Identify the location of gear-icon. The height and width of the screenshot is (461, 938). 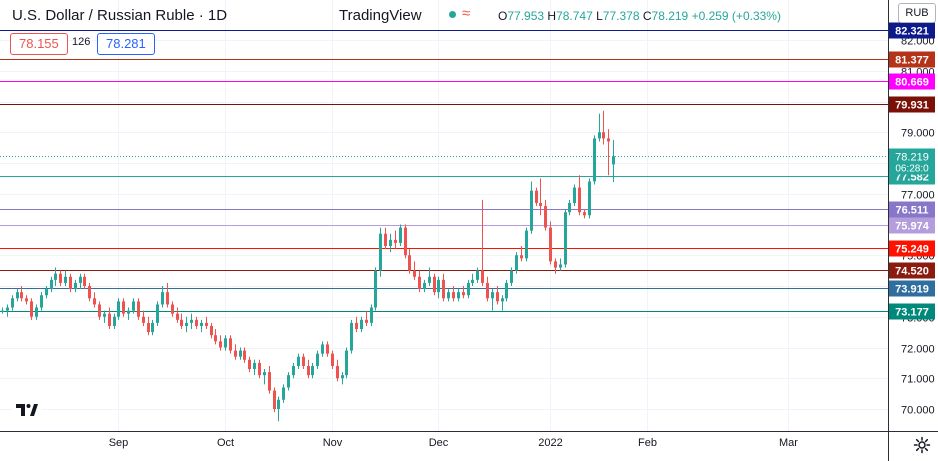
(922, 445).